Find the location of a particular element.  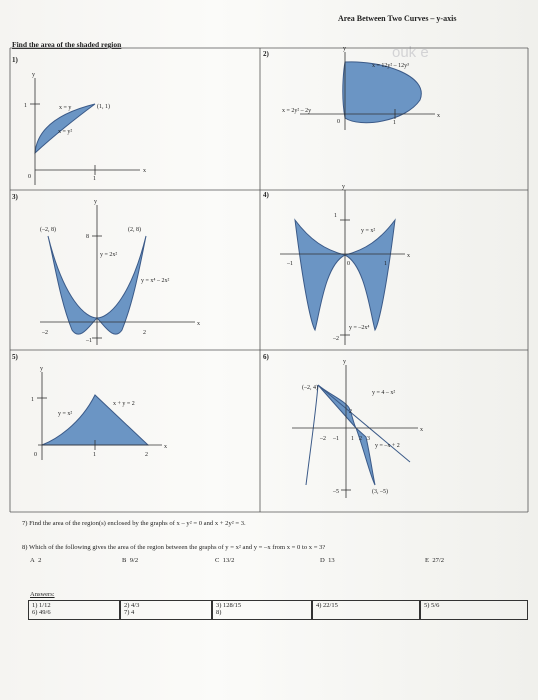

curve-label: x = y is located at coordinates (65, 108).